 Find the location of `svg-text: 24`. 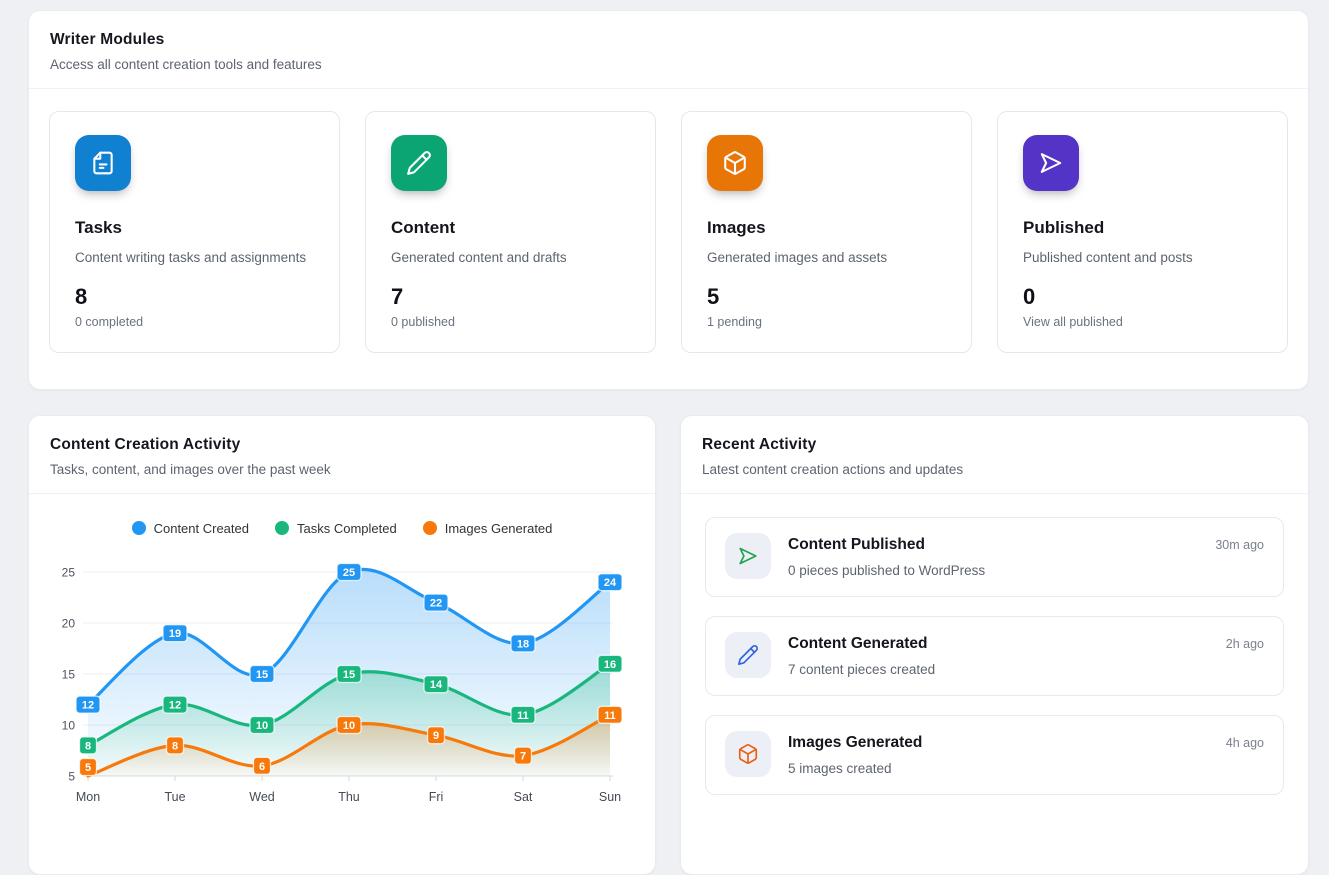

svg-text: 24 is located at coordinates (610, 583).